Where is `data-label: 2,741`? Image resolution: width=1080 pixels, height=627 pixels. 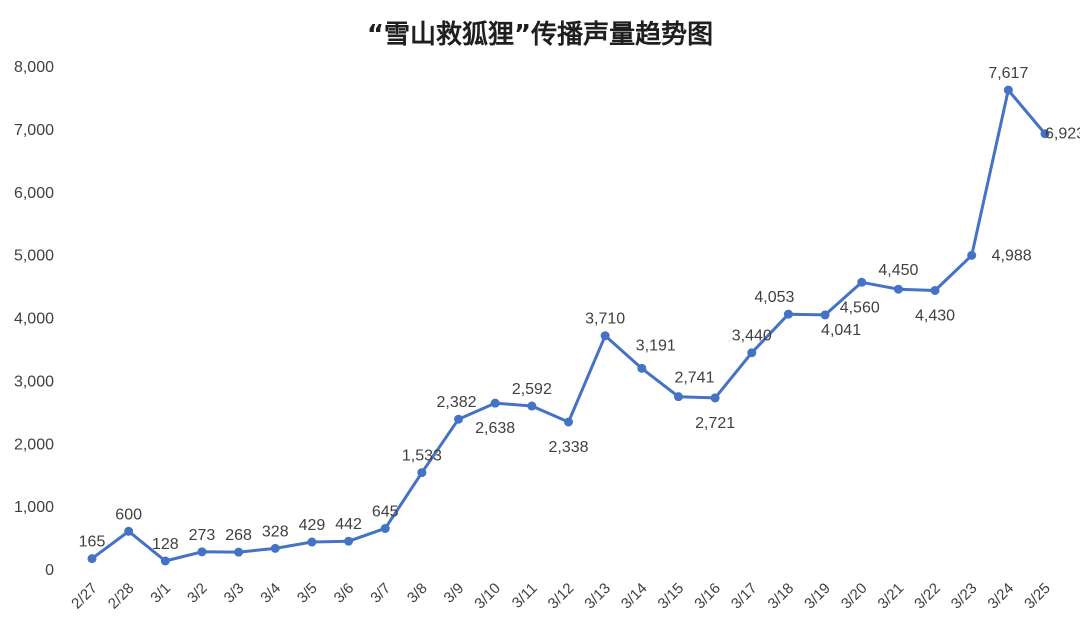 data-label: 2,741 is located at coordinates (694, 378).